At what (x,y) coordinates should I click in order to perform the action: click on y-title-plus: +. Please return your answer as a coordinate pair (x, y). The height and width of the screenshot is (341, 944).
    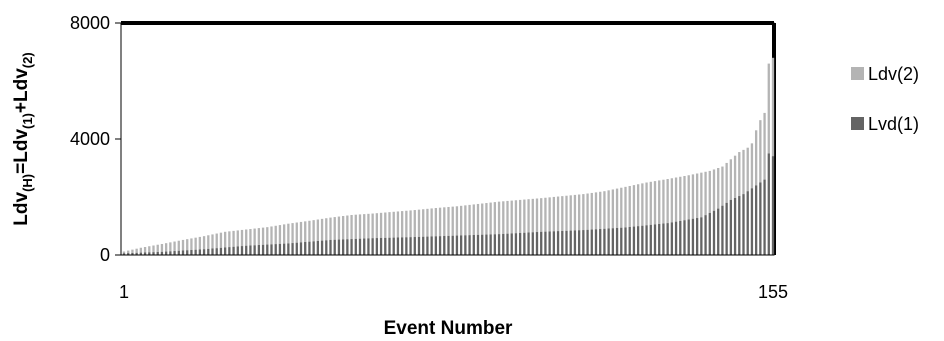
    Looking at the image, I should click on (21, 107).